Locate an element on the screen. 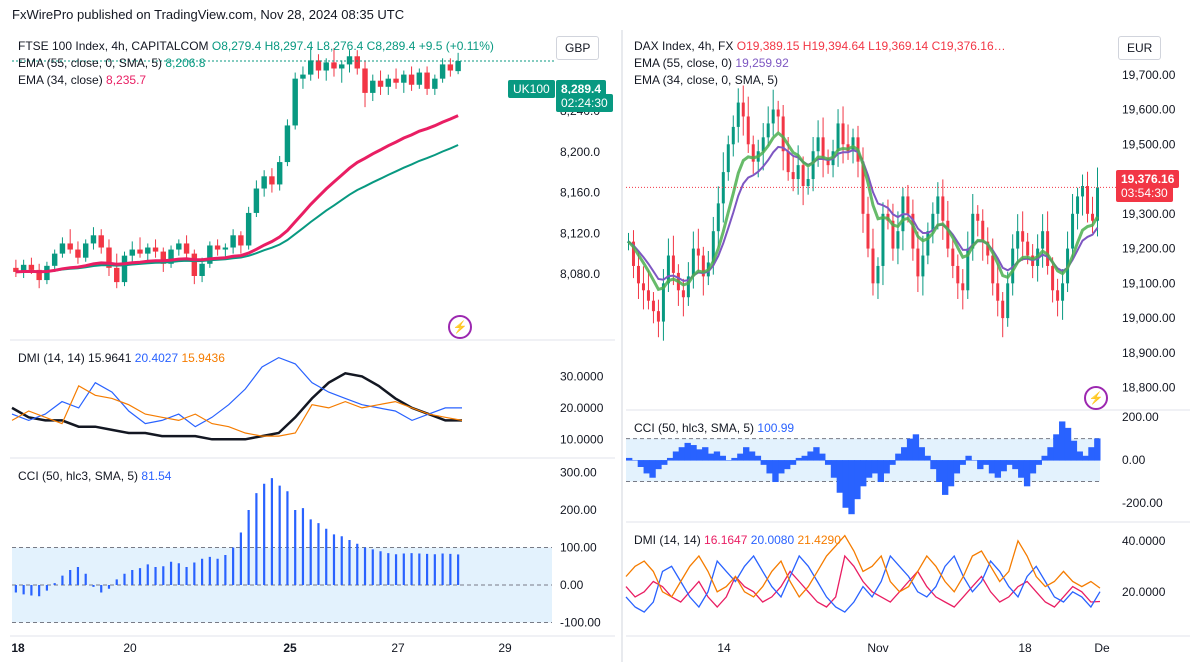 Image resolution: width=1200 pixels, height=667 pixels. dax-symbol: DAX Index, 4h, FX is located at coordinates (684, 46).